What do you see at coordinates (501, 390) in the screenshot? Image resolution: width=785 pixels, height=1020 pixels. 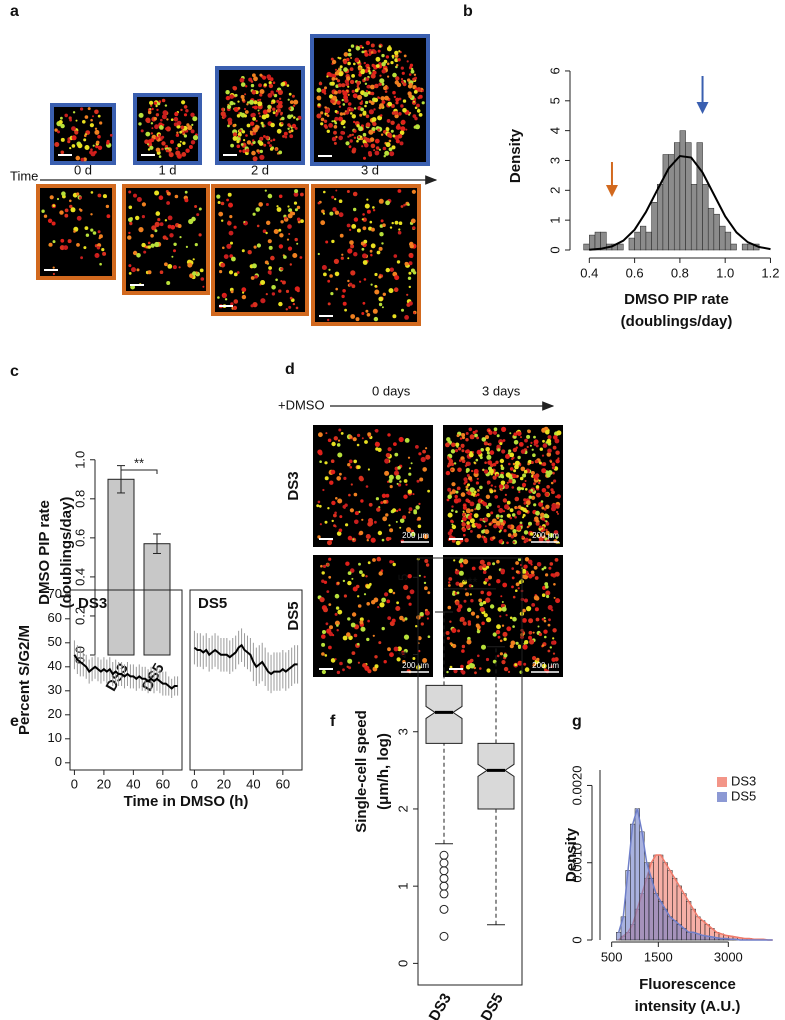 I see `time-label: 3 days` at bounding box center [501, 390].